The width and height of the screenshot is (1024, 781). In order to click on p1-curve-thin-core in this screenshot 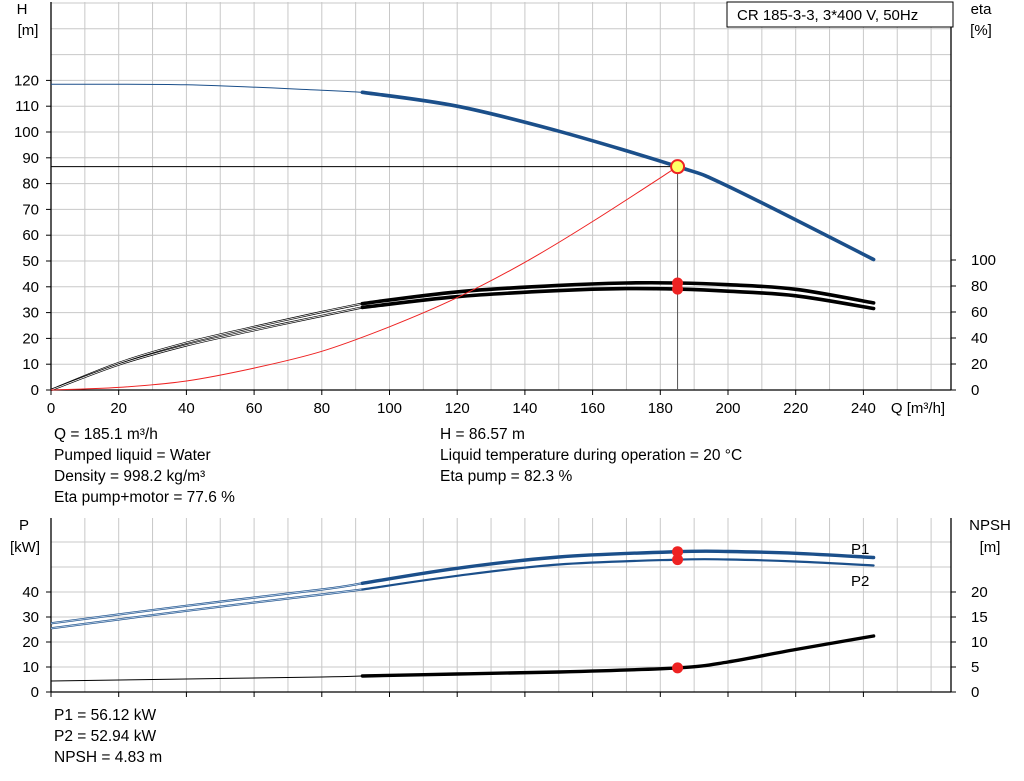, I will do `click(206, 603)`.